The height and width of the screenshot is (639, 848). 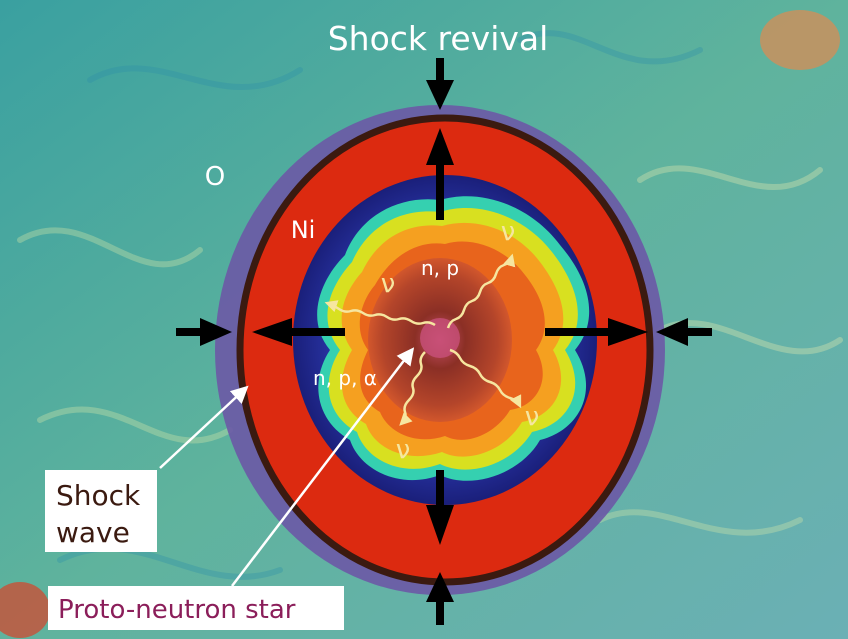 What do you see at coordinates (485, 378) in the screenshot?
I see `neutrino-arrow-lower-right` at bounding box center [485, 378].